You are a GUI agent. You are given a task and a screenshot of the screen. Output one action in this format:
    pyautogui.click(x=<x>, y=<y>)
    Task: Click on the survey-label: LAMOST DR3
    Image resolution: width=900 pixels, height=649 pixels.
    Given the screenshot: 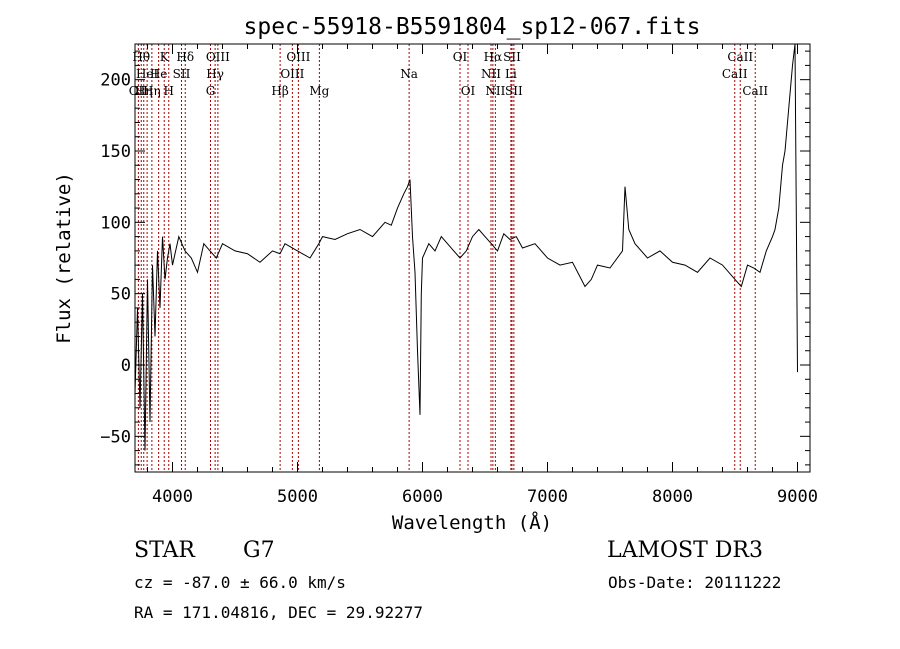 What is the action you would take?
    pyautogui.click(x=685, y=550)
    